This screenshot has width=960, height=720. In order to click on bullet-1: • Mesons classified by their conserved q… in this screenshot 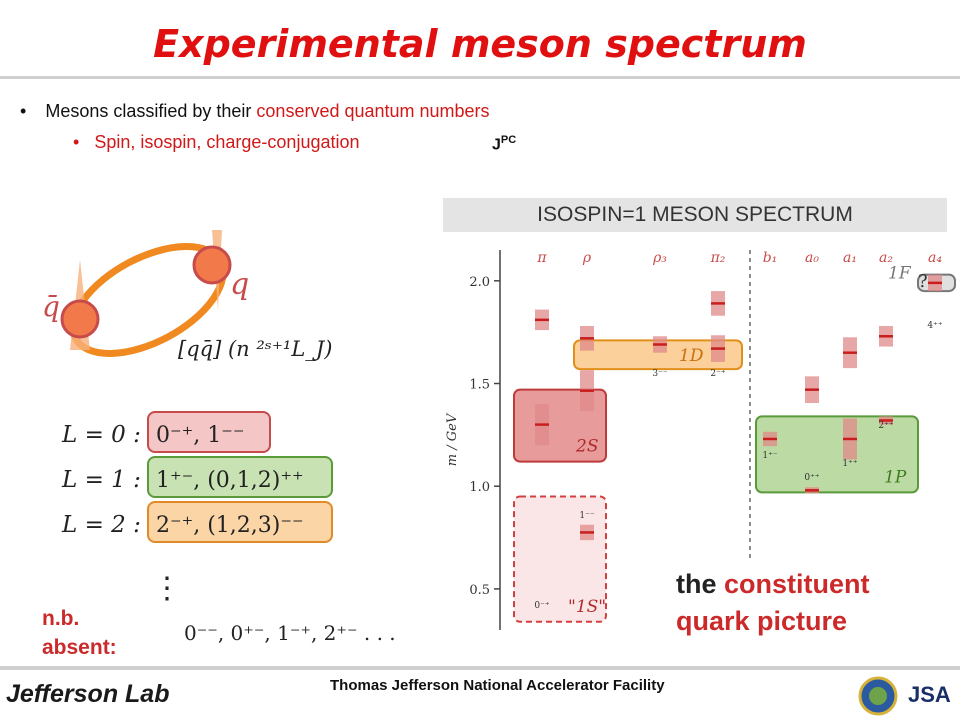, I will do `click(255, 111)`.